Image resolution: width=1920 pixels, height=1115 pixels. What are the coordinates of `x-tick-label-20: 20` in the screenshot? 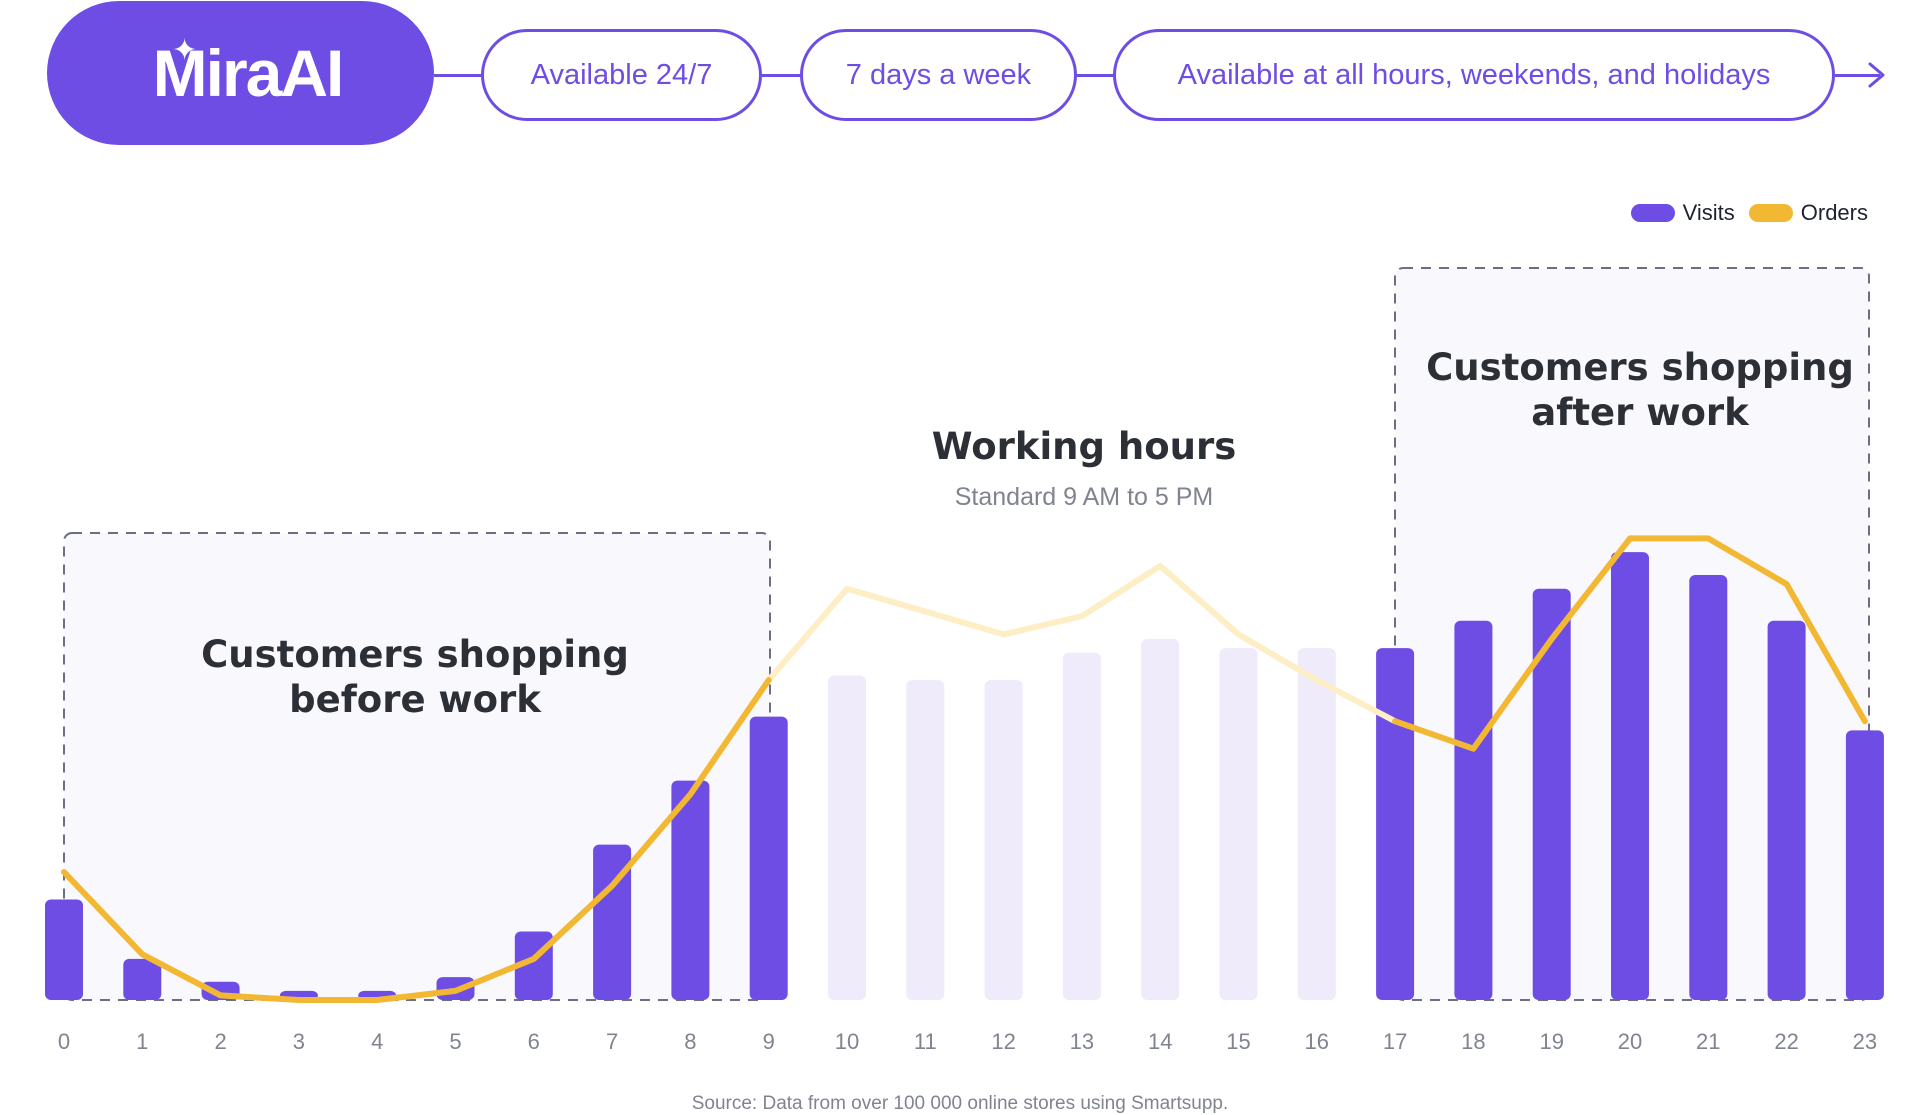 It's located at (1630, 1041).